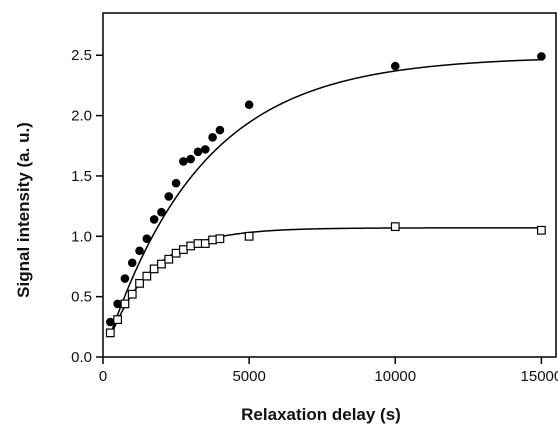  Describe the element at coordinates (321, 414) in the screenshot. I see `x-axis-title: Relaxation delay (s)` at that location.